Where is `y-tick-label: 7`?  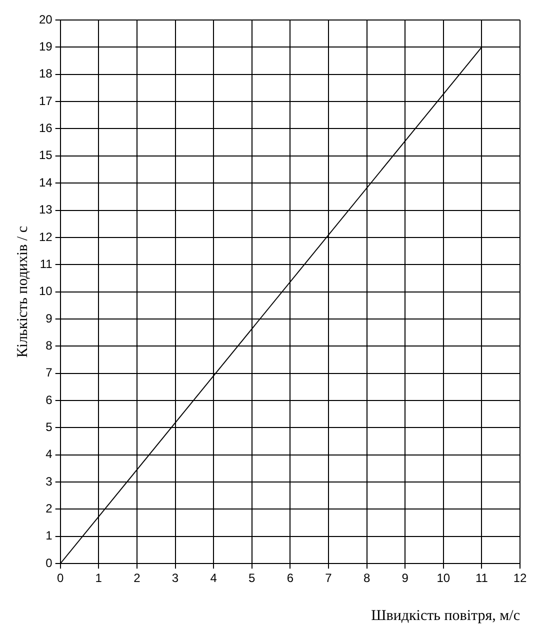
y-tick-label: 7 is located at coordinates (49, 373).